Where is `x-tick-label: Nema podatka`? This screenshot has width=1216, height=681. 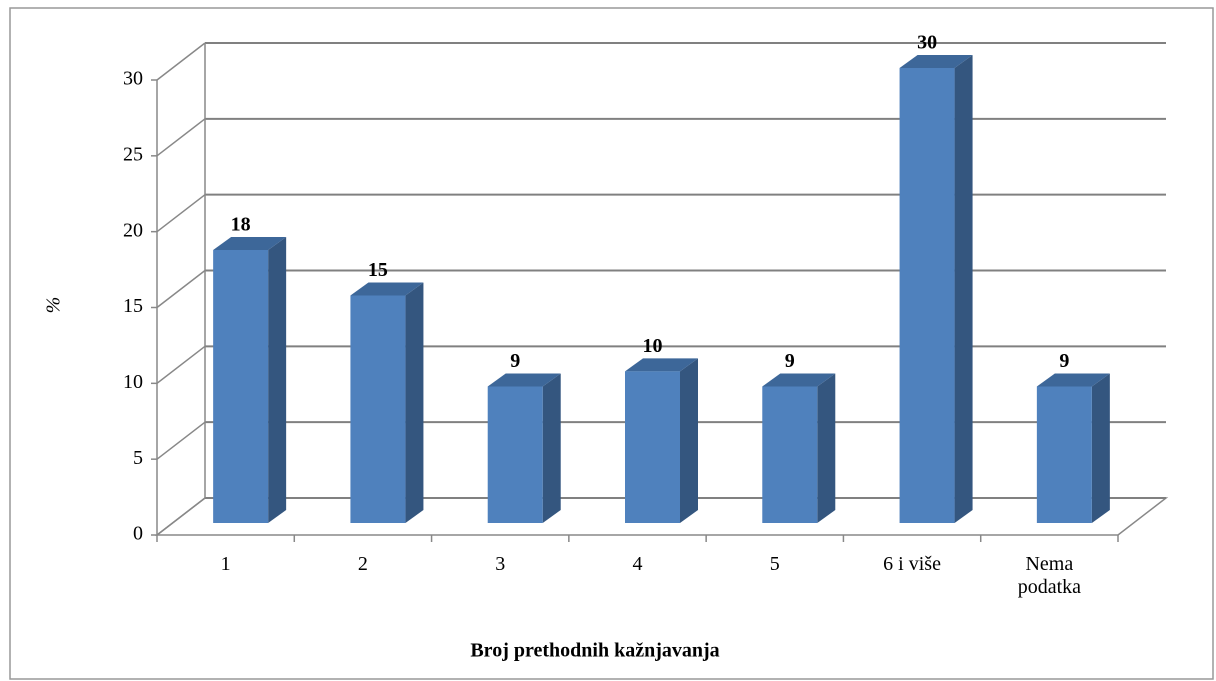 x-tick-label: Nema podatka is located at coordinates (1049, 575).